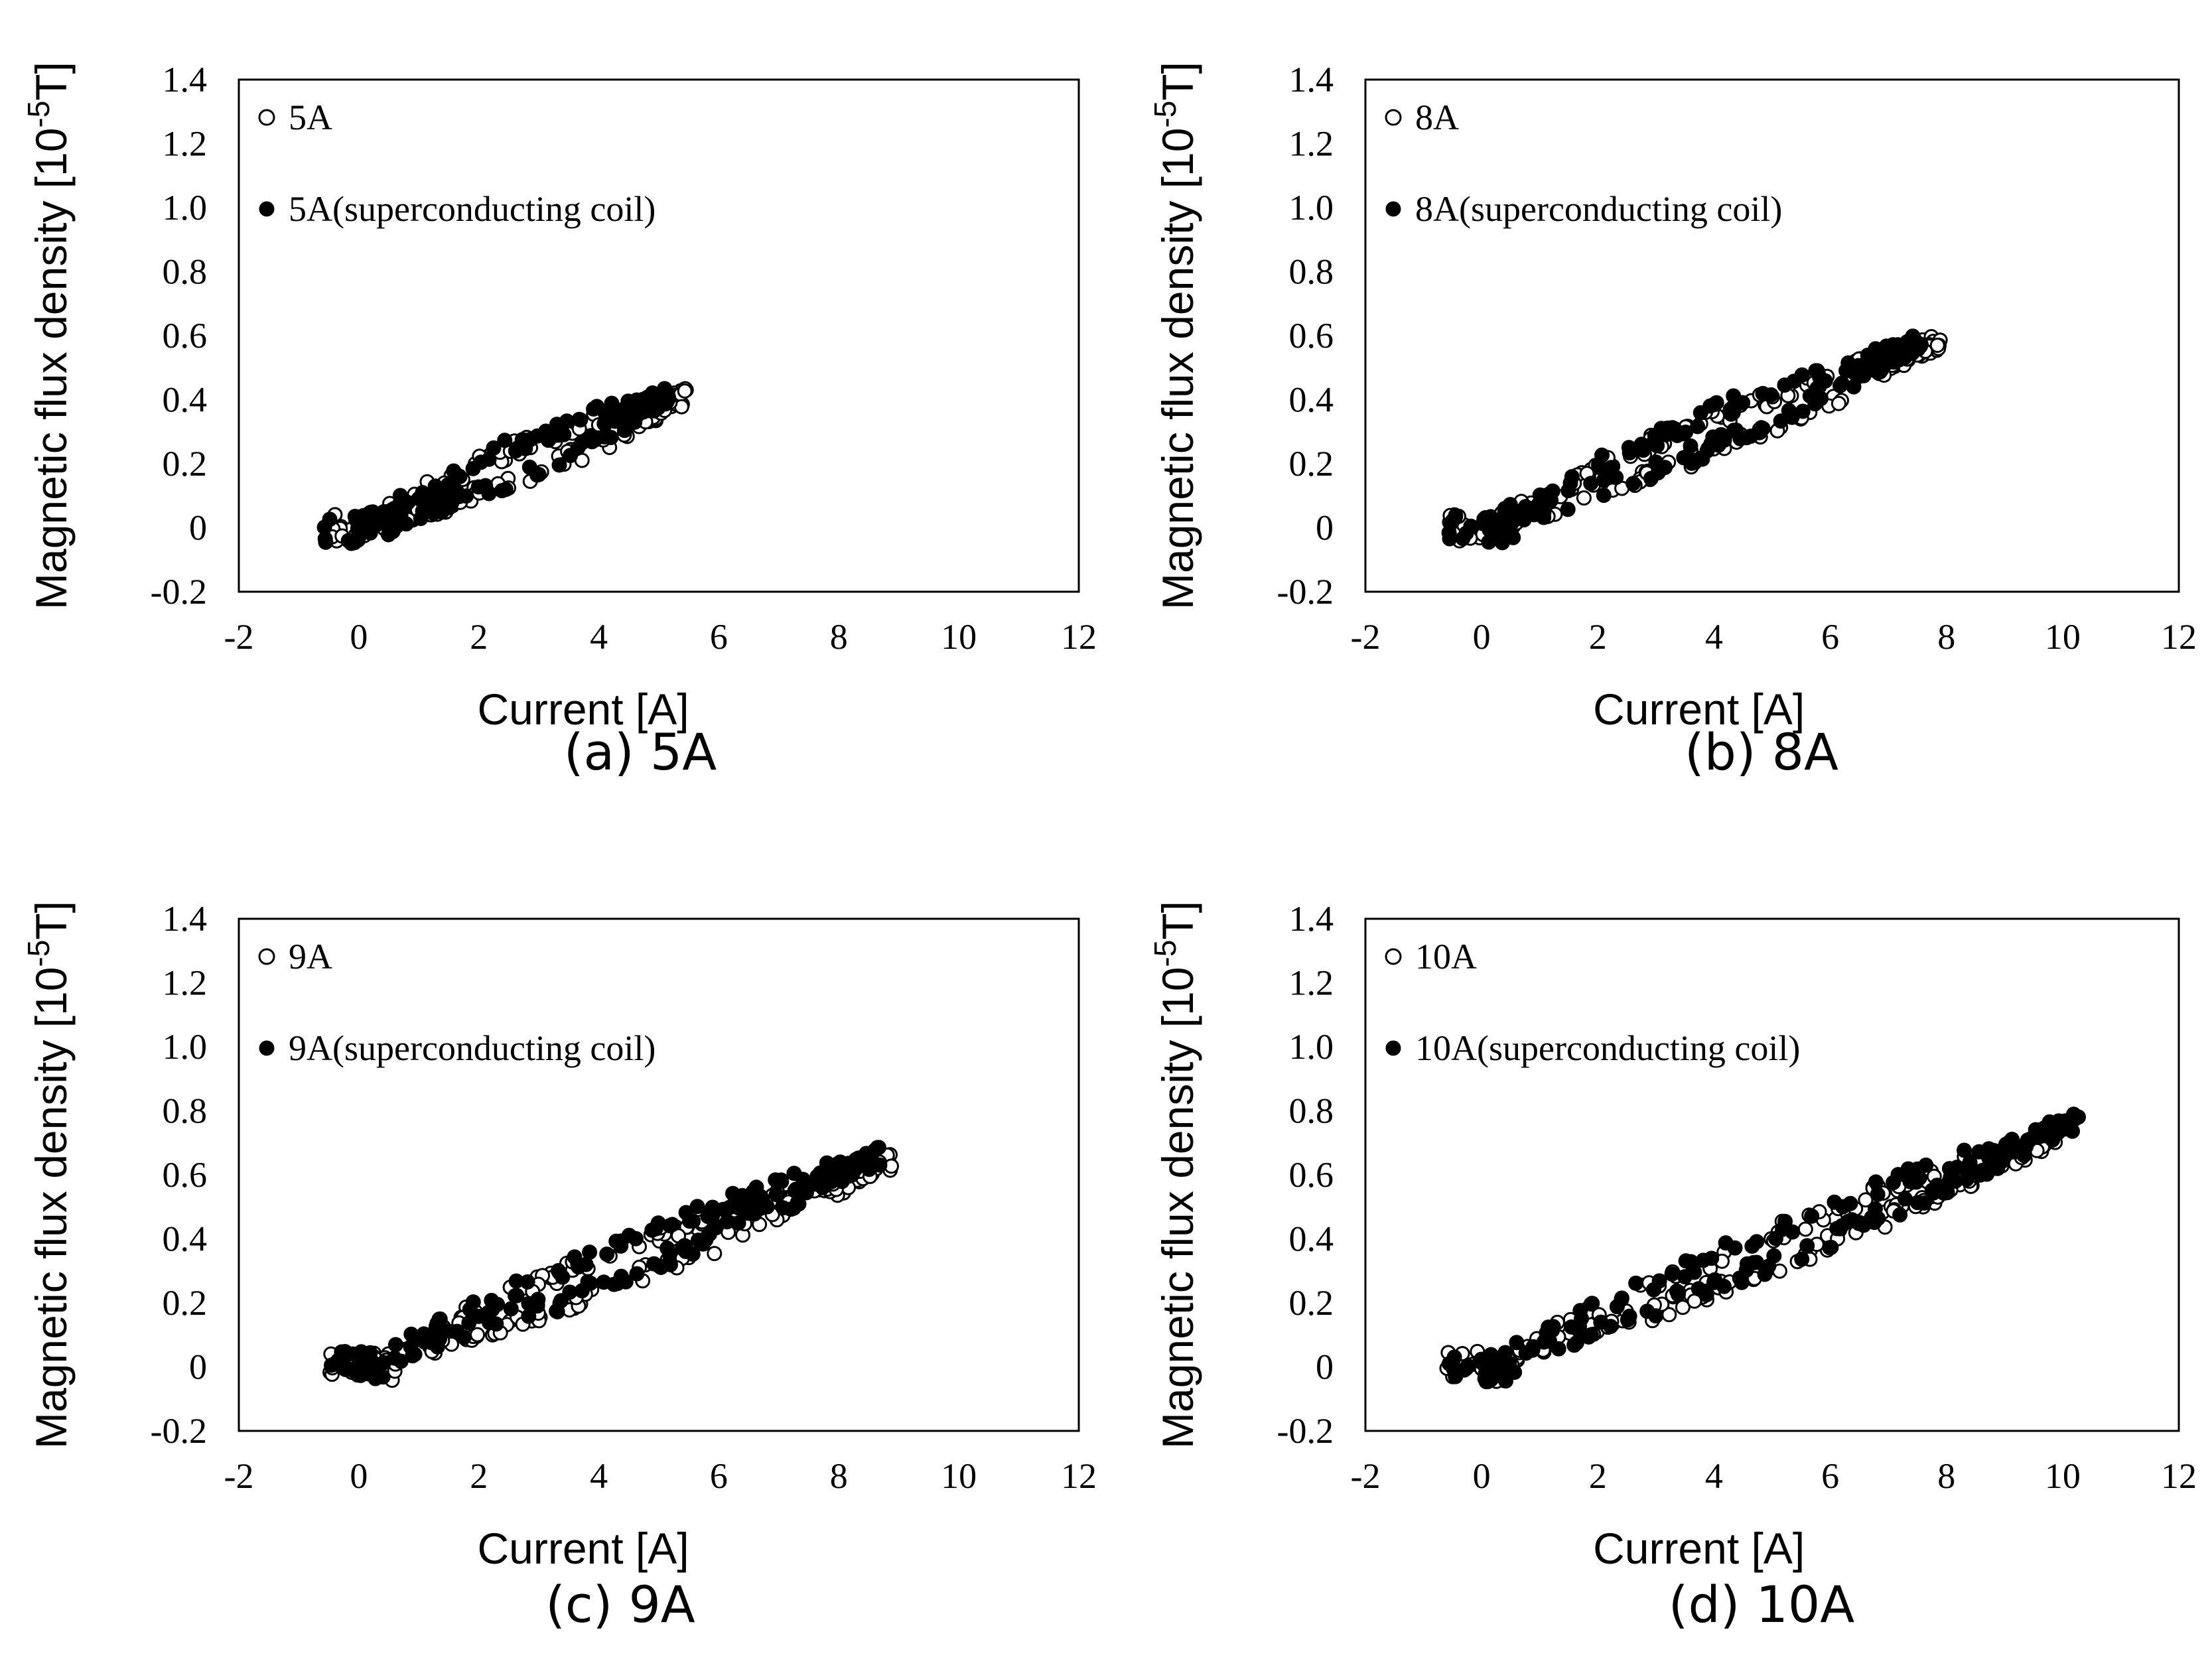 The width and height of the screenshot is (2212, 1679). What do you see at coordinates (1699, 709) in the screenshot?
I see `x-axis-title: Current [A]` at bounding box center [1699, 709].